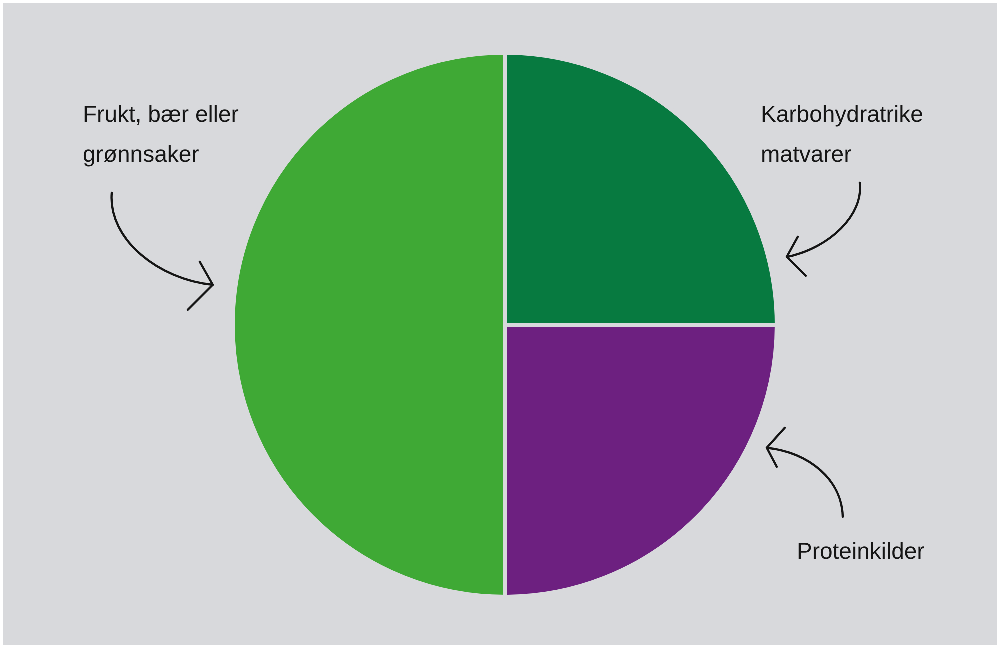  Describe the element at coordinates (161, 134) in the screenshot. I see `slice-label: Frukt, bær eller grønnsaker` at that location.